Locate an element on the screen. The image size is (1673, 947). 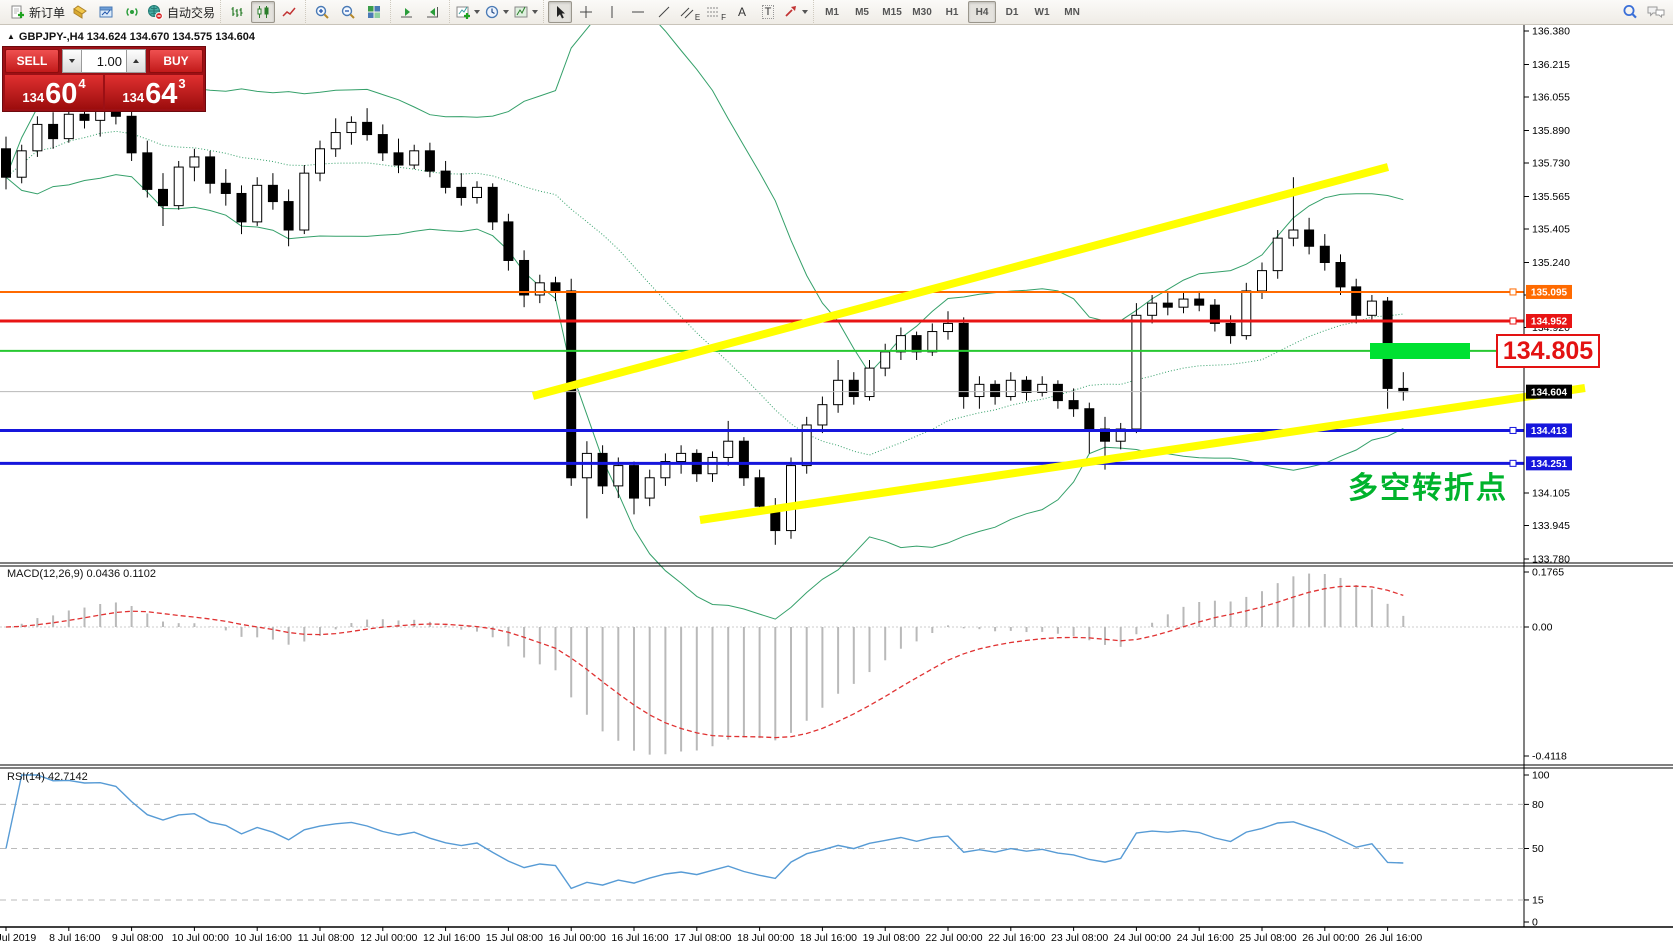
new-order-icon is located at coordinates (17, 12).